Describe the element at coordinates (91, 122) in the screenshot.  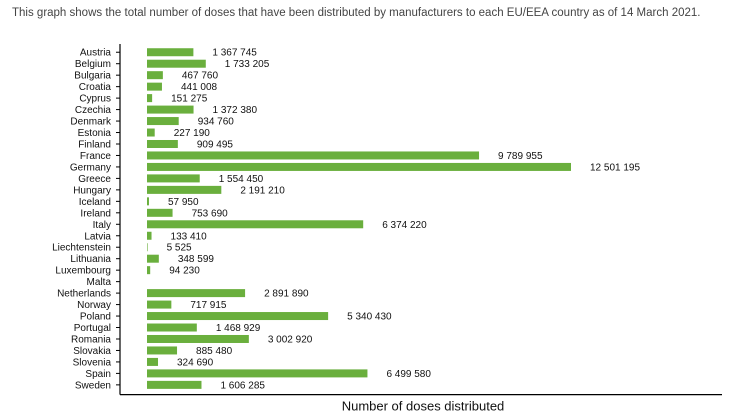
I see `category-label-denmark: Denmark` at that location.